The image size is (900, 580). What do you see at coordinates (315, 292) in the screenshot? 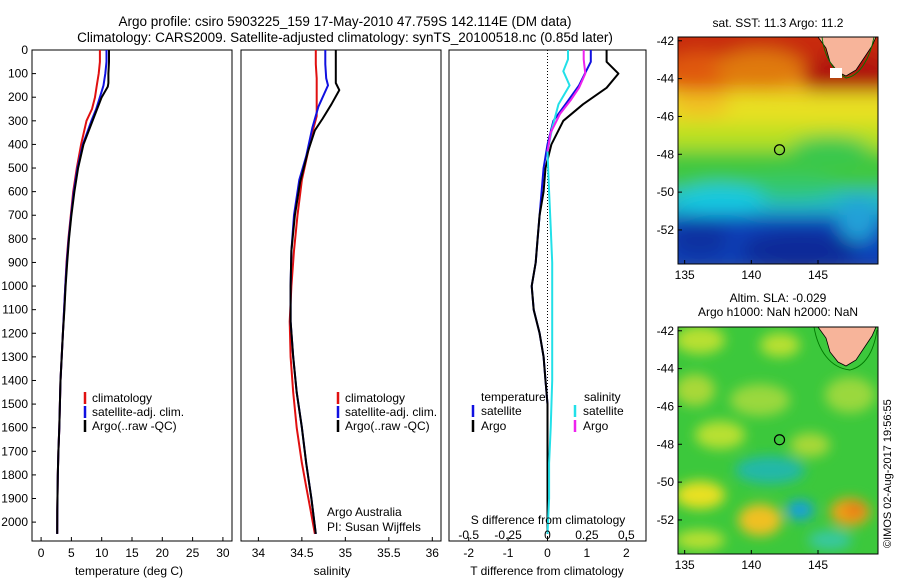
I see `series-line-argo-raw-qc-` at bounding box center [315, 292].